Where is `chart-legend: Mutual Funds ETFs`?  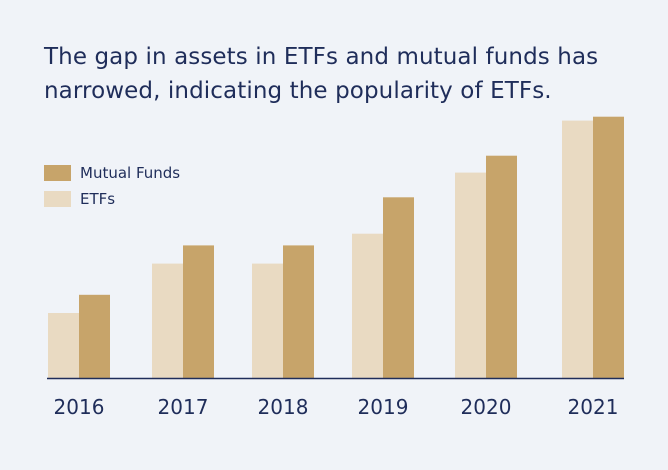 chart-legend: Mutual Funds ETFs is located at coordinates (112, 186).